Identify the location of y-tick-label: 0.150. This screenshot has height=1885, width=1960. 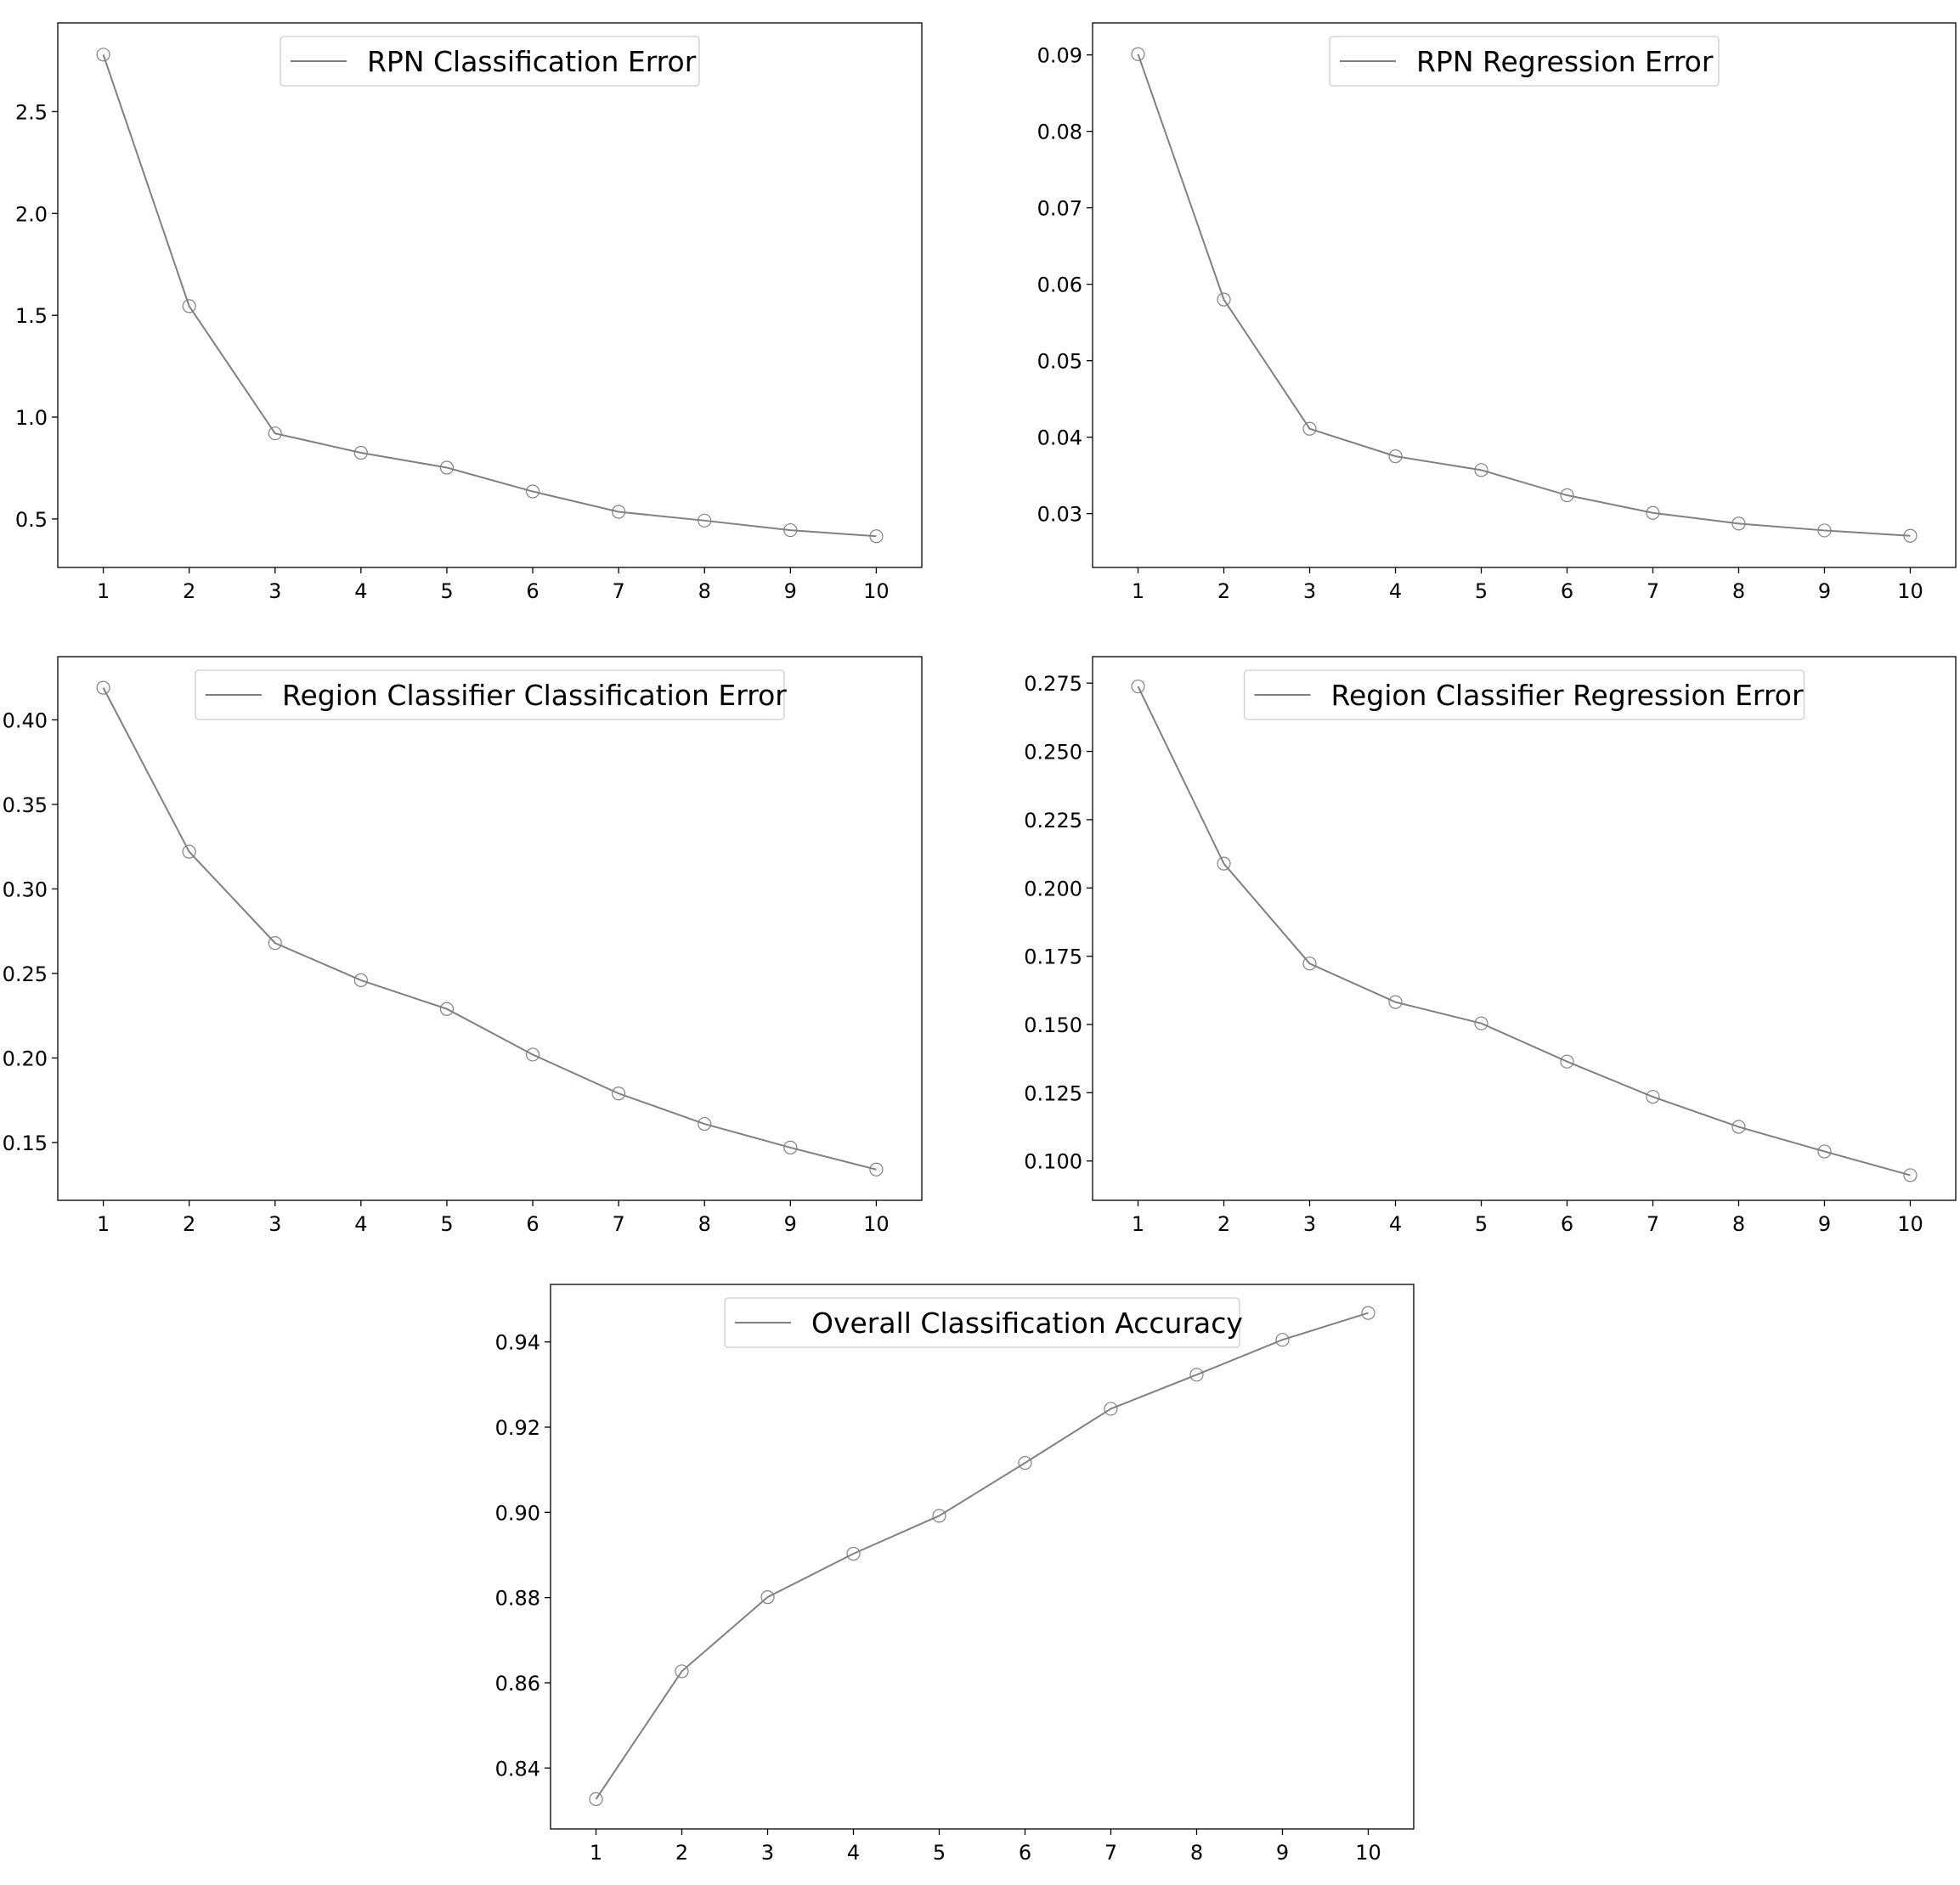
(1053, 1025).